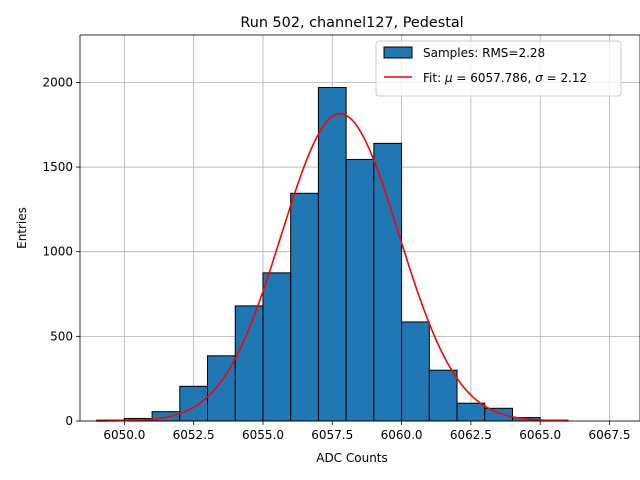 The image size is (640, 480). I want to click on x-tick-label: 6050.0, so click(124, 435).